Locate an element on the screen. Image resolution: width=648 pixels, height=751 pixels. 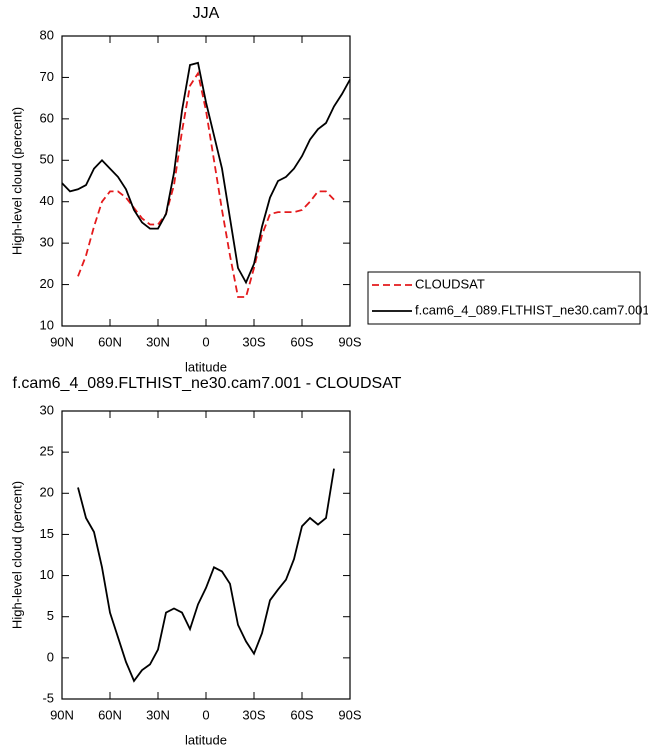
legend-box is located at coordinates (504, 298).